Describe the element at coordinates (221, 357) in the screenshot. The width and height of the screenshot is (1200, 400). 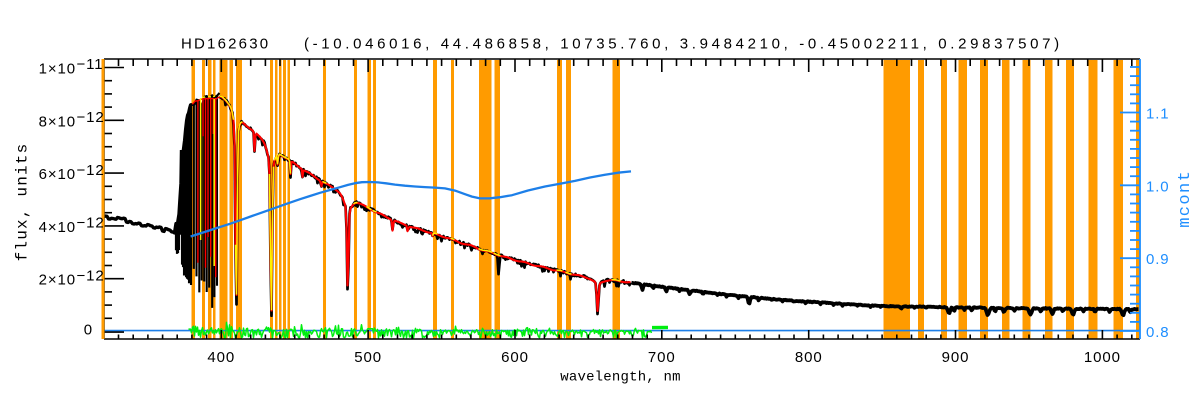
I see `svg-text: 400` at that location.